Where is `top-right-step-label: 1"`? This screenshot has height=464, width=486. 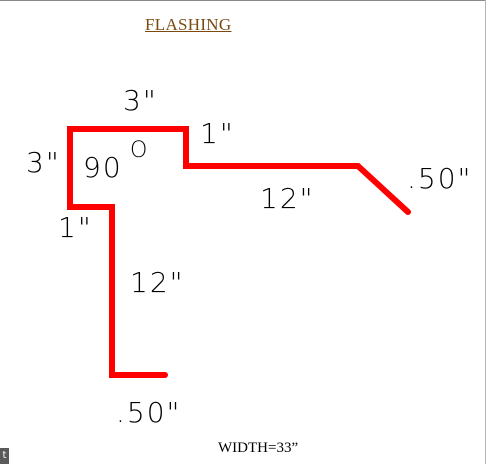
top-right-step-label: 1" is located at coordinates (217, 133).